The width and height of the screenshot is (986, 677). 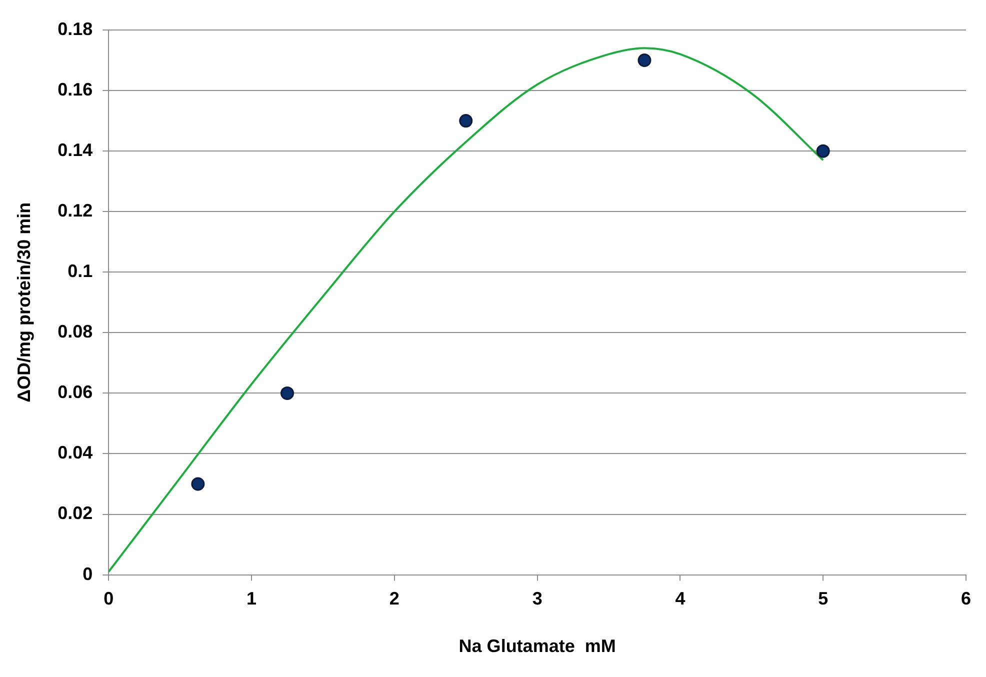 I want to click on x-tick-label: 0, so click(x=109, y=598).